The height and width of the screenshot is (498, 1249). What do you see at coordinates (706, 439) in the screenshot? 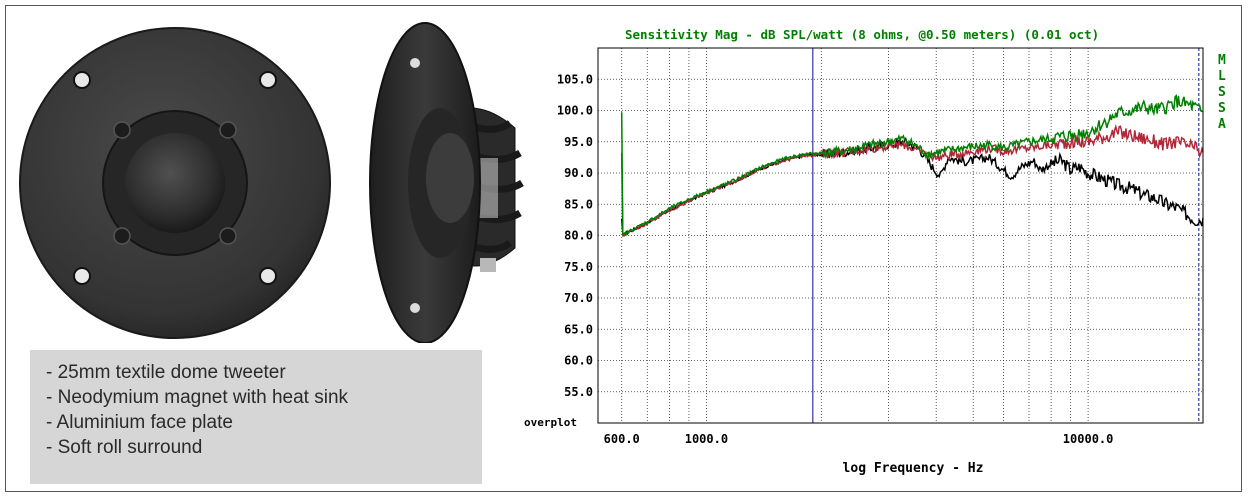
I see `x-tick-label: 1000.0` at bounding box center [706, 439].